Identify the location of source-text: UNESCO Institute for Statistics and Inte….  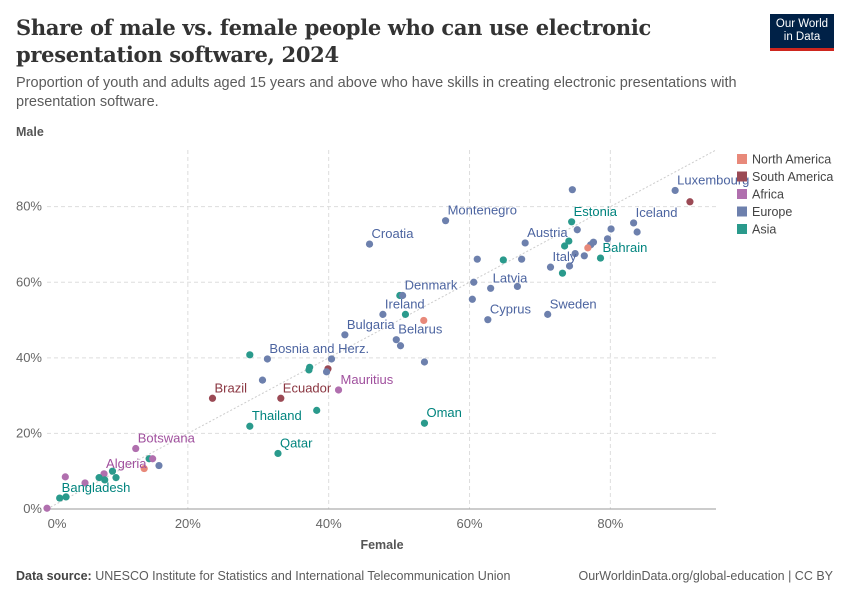
(303, 576).